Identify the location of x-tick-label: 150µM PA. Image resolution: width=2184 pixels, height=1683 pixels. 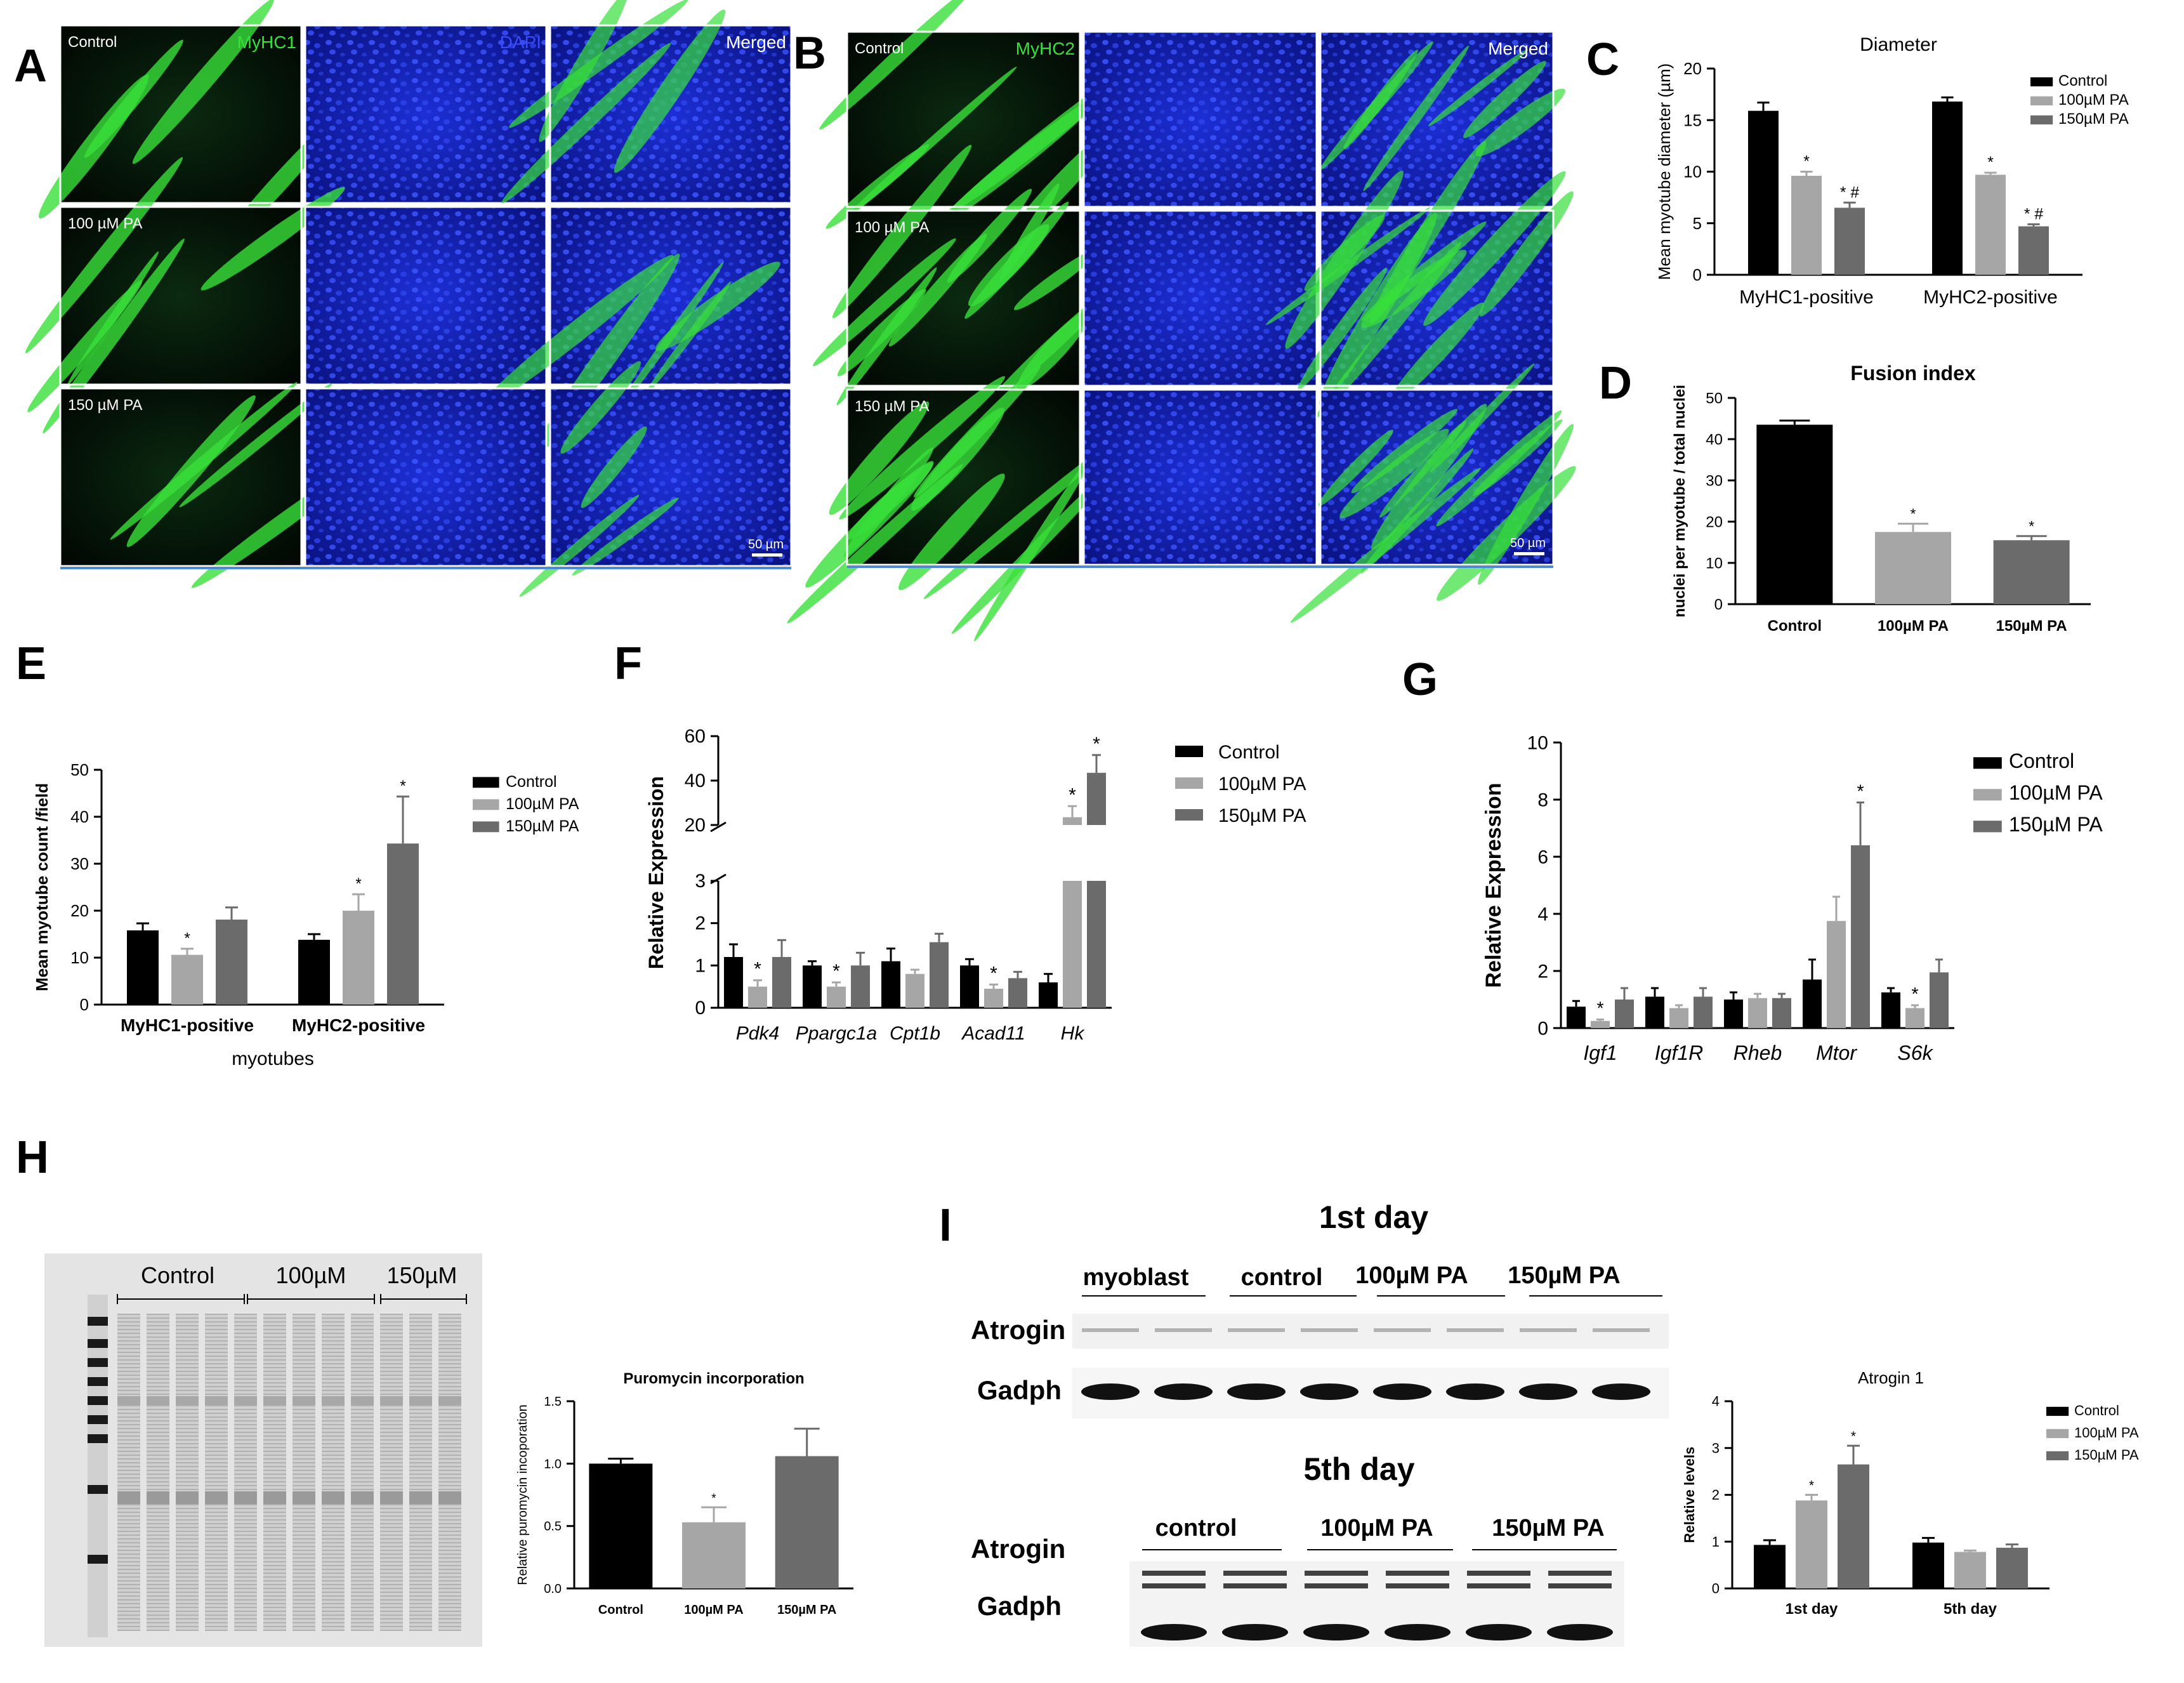
(2031, 626).